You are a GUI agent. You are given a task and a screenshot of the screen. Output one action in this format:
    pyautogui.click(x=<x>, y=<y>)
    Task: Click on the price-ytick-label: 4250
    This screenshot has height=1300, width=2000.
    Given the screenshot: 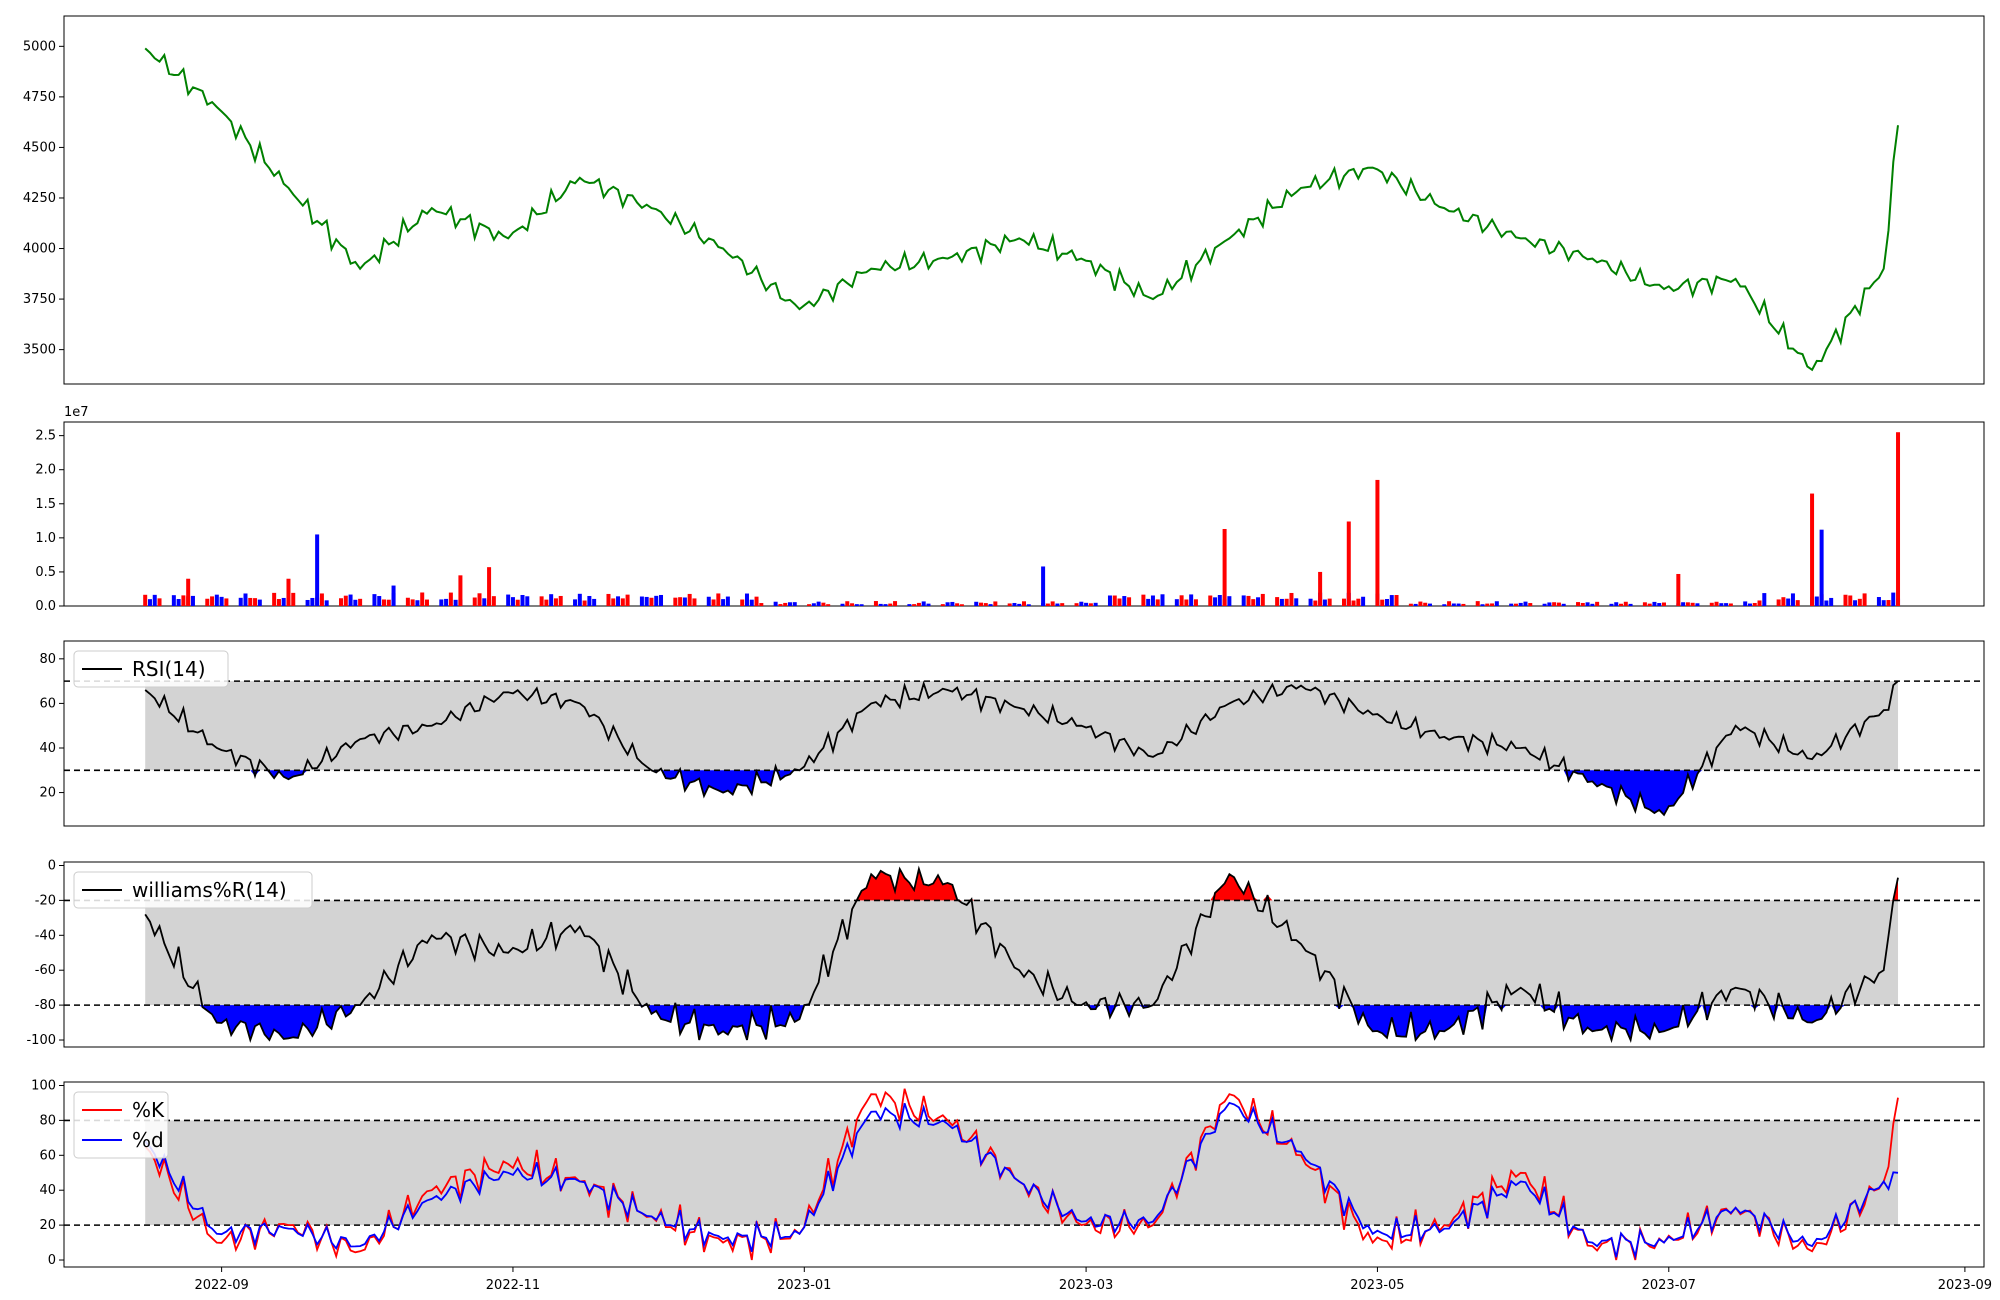 What is the action you would take?
    pyautogui.click(x=39, y=198)
    